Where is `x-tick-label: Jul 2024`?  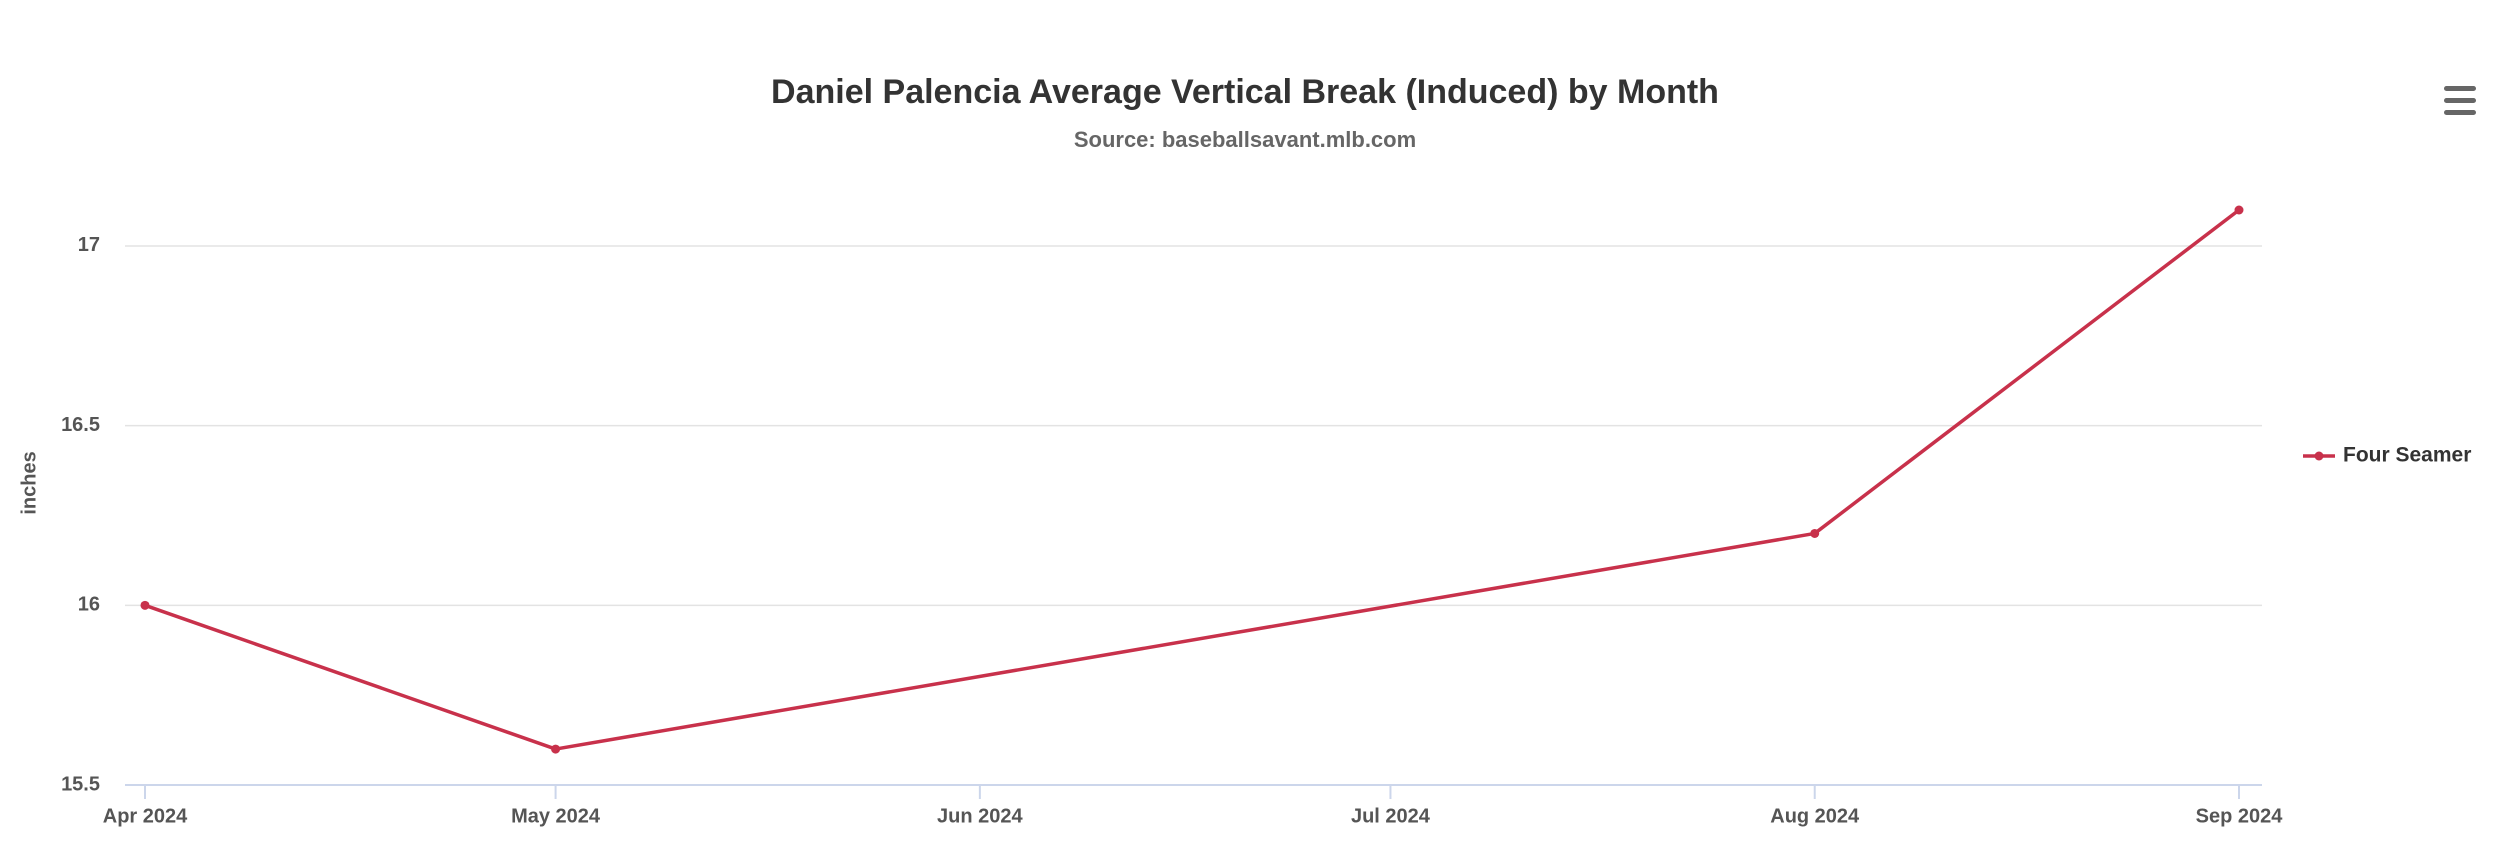
x-tick-label: Jul 2024 is located at coordinates (1391, 816).